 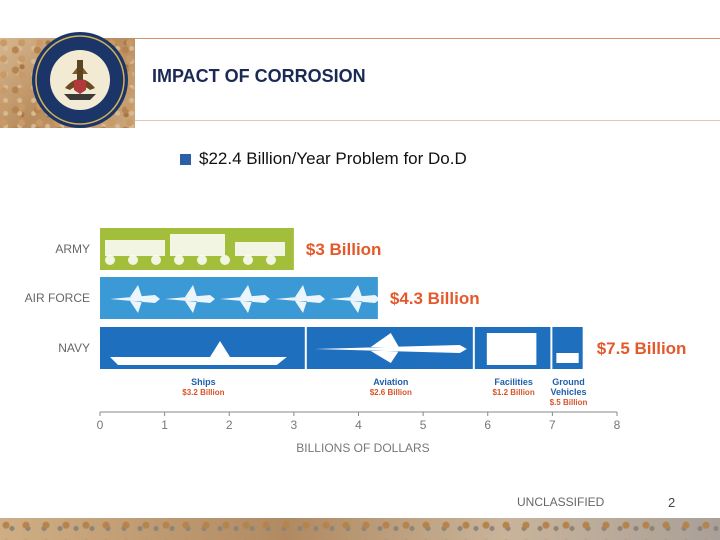 I want to click on segment-name-ground-vehicles: Ground, so click(x=568, y=382).